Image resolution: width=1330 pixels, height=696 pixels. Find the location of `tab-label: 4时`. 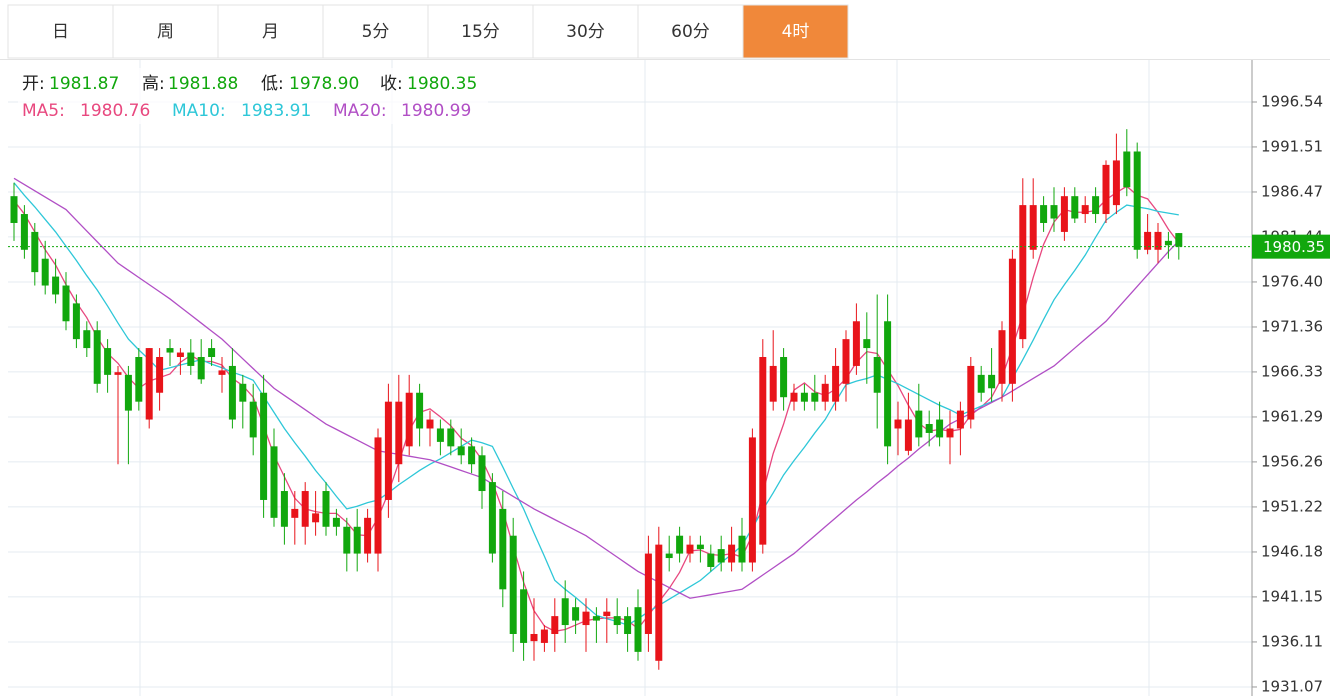

tab-label: 4时 is located at coordinates (796, 32).